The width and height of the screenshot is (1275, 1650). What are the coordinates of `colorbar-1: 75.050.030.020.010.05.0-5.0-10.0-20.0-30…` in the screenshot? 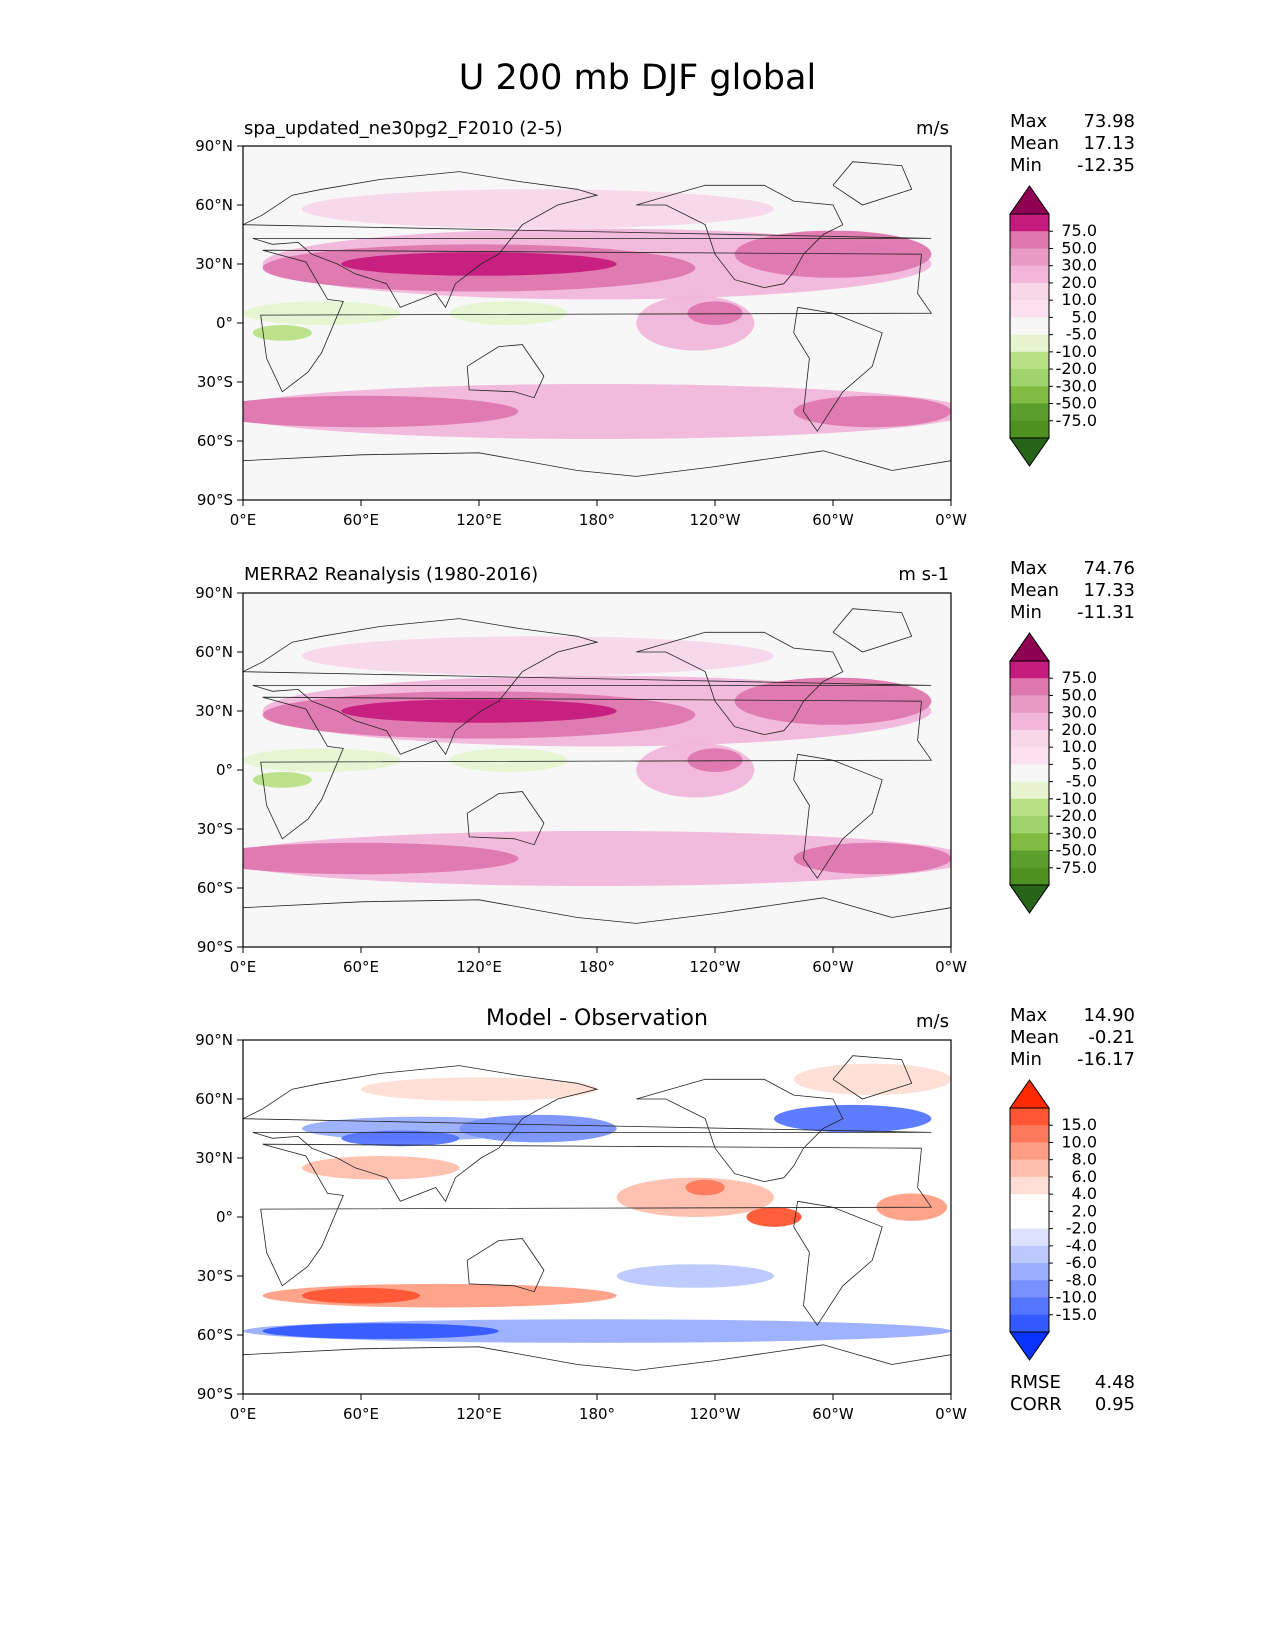 It's located at (1053, 326).